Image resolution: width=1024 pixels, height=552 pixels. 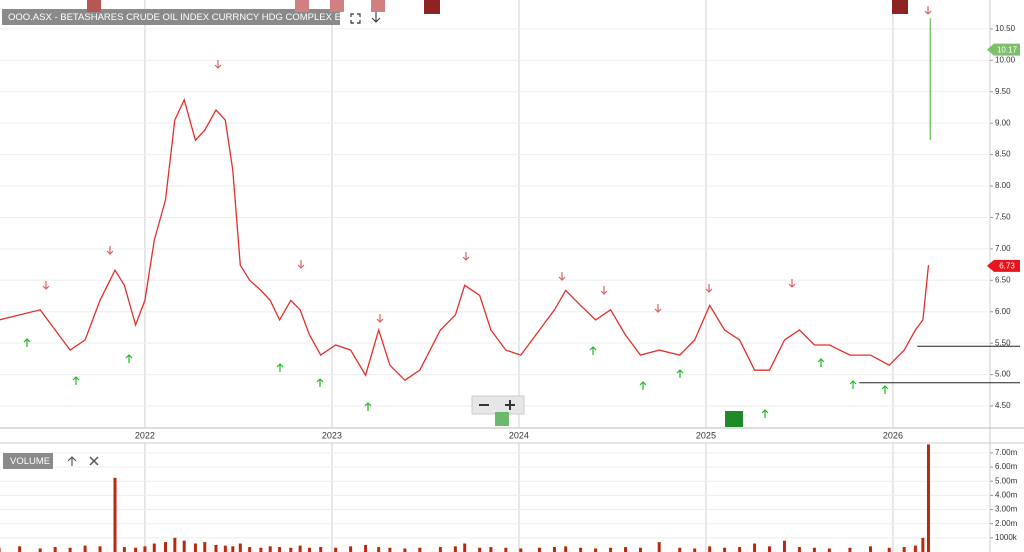 I want to click on y-tick-label: 10.50, so click(x=1005, y=28).